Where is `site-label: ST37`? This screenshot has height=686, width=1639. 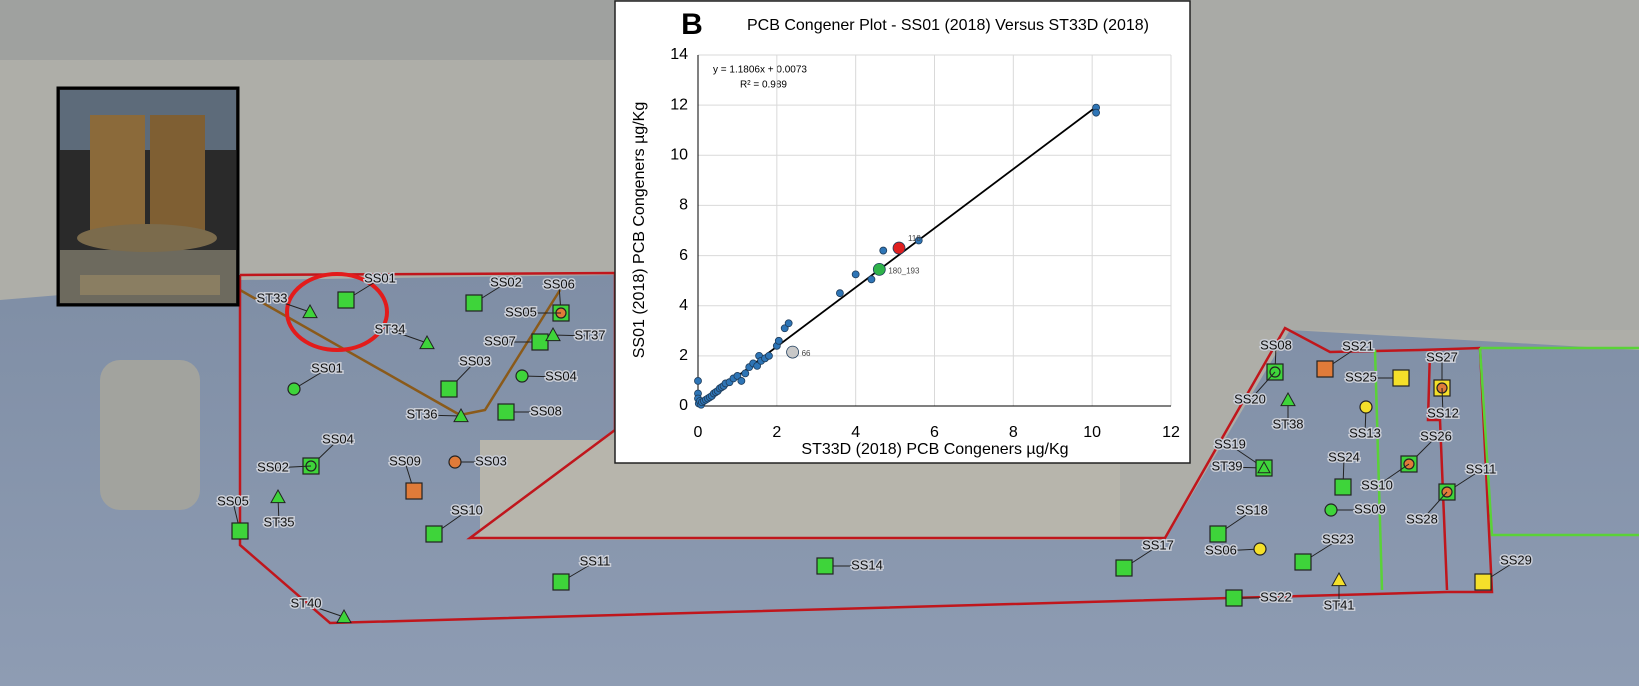
site-label: ST37 is located at coordinates (589, 334).